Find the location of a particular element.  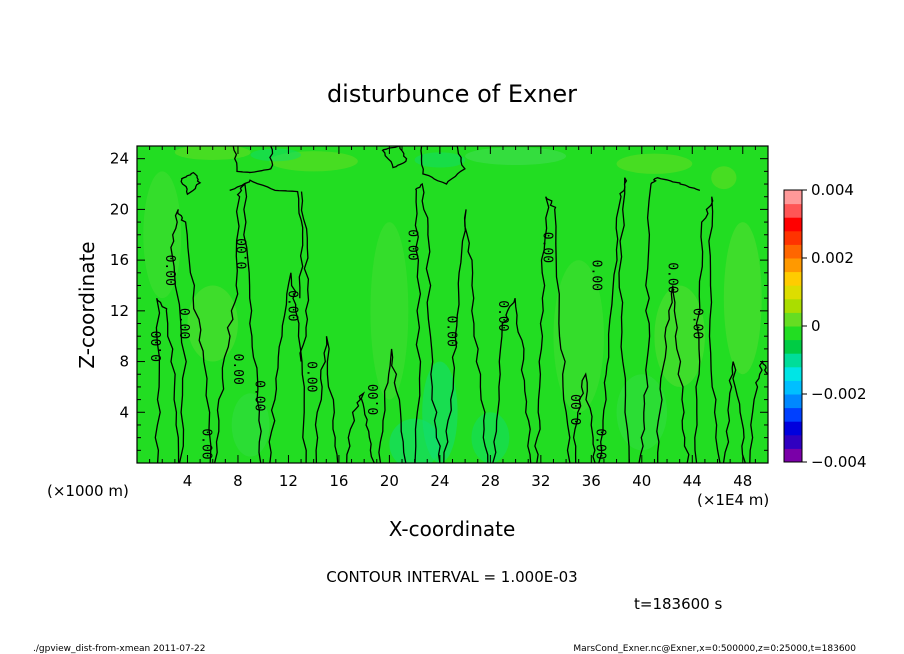

x-axis-title: X-coordinate is located at coordinates (452, 529).